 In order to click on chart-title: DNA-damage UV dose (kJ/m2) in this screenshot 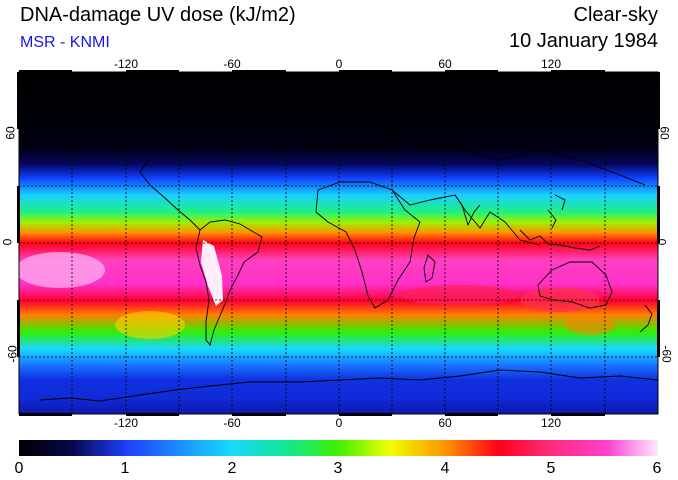, I will do `click(158, 15)`.